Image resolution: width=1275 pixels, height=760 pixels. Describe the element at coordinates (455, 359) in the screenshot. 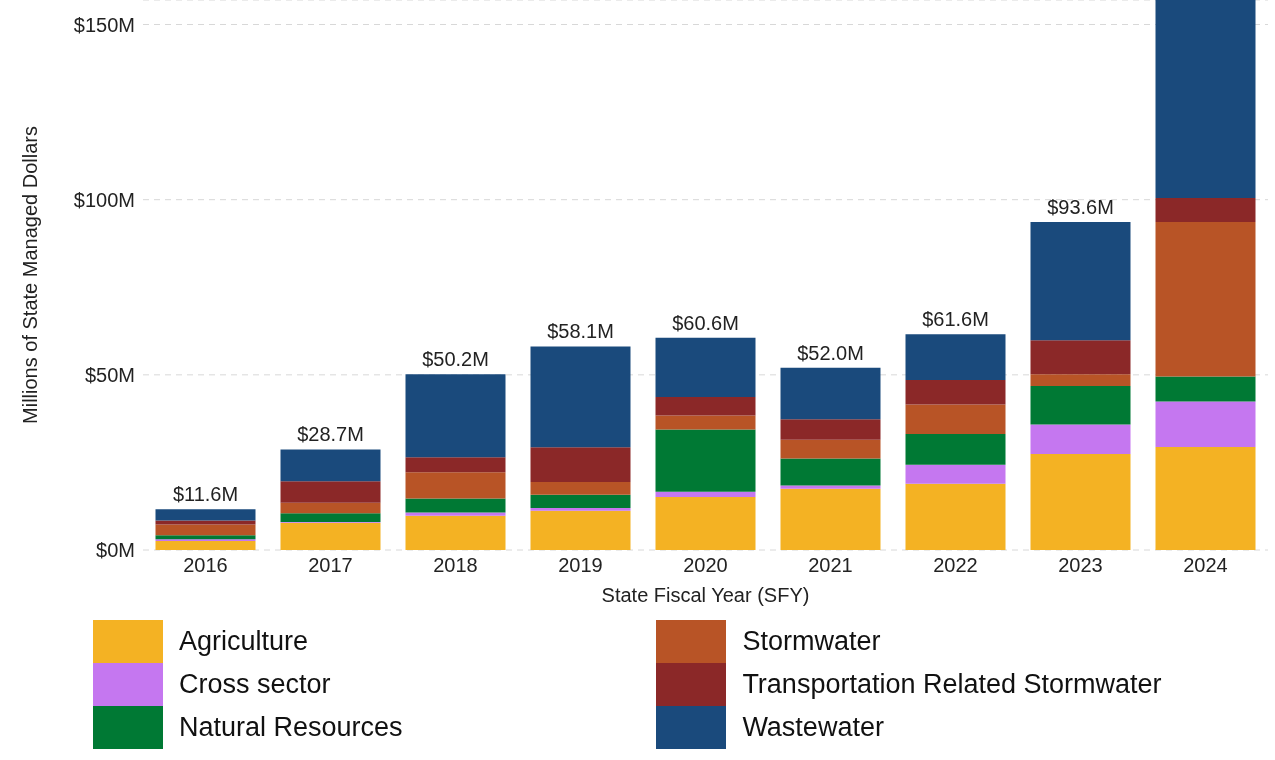

I see `total-label: $50.2M` at that location.